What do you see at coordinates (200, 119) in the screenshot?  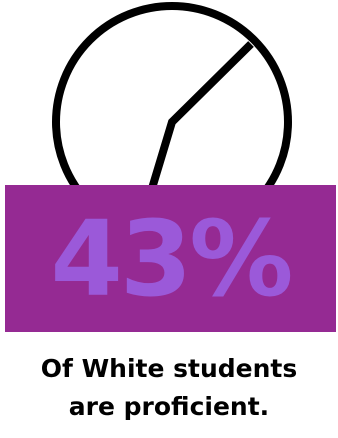 I see `pie-slice-line` at bounding box center [200, 119].